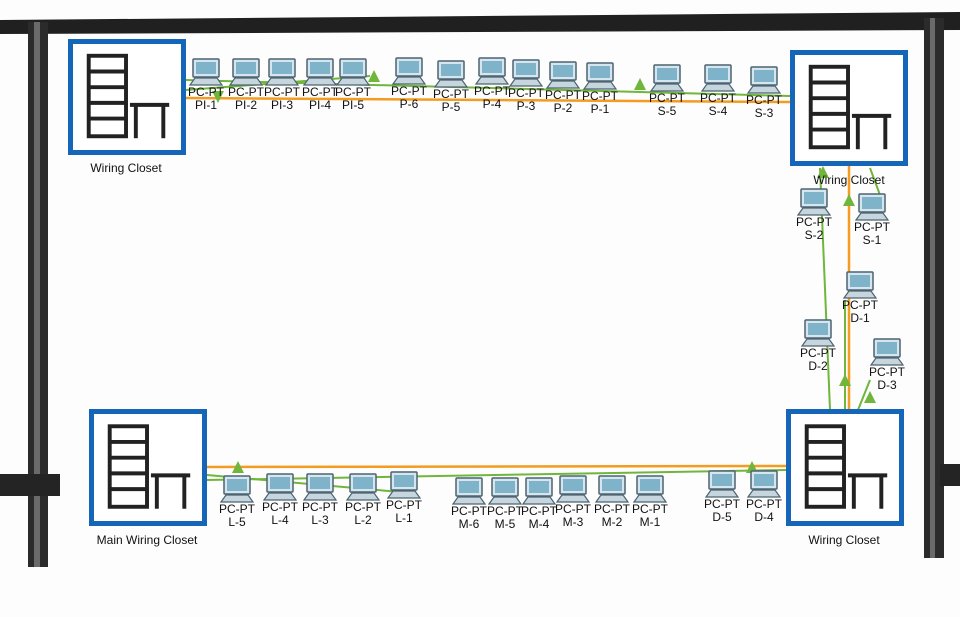  What do you see at coordinates (363, 520) in the screenshot?
I see `pc-name: L-2` at bounding box center [363, 520].